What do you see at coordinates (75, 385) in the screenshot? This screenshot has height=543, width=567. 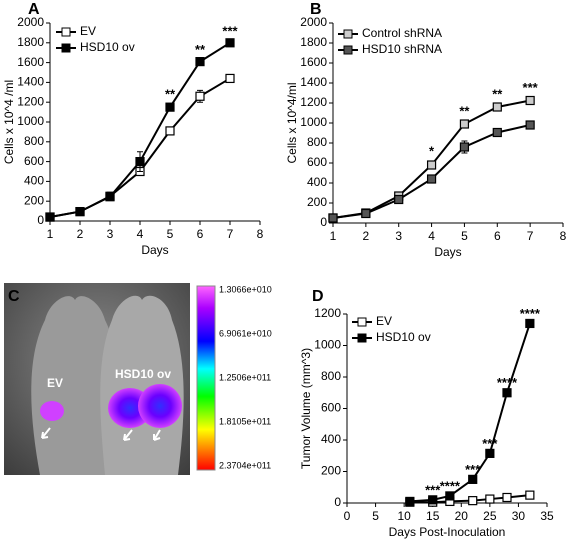 I see `mouse-left` at bounding box center [75, 385].